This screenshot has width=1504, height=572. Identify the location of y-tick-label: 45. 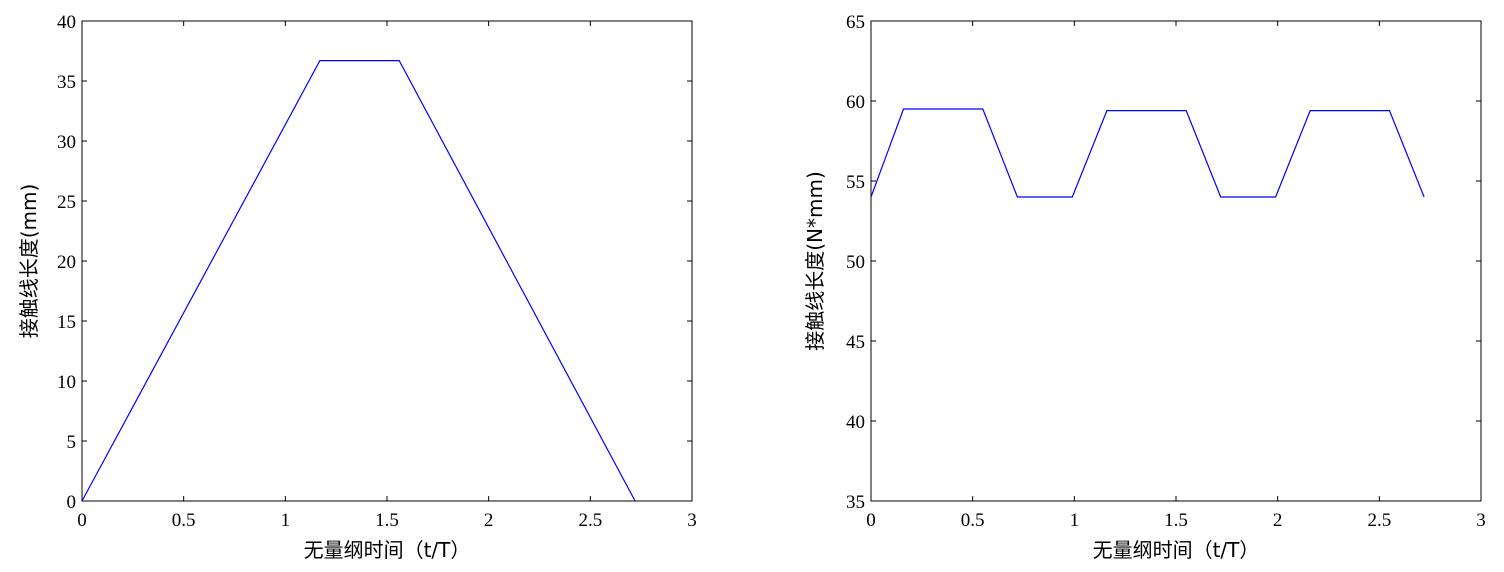
(855, 342).